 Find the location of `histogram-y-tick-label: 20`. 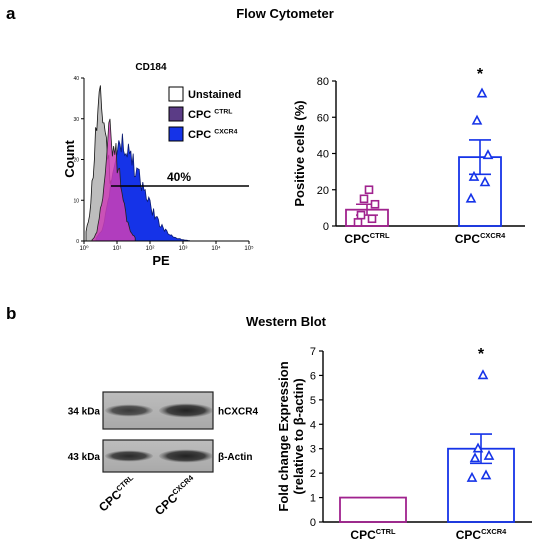

histogram-y-tick-label: 20 is located at coordinates (76, 161).